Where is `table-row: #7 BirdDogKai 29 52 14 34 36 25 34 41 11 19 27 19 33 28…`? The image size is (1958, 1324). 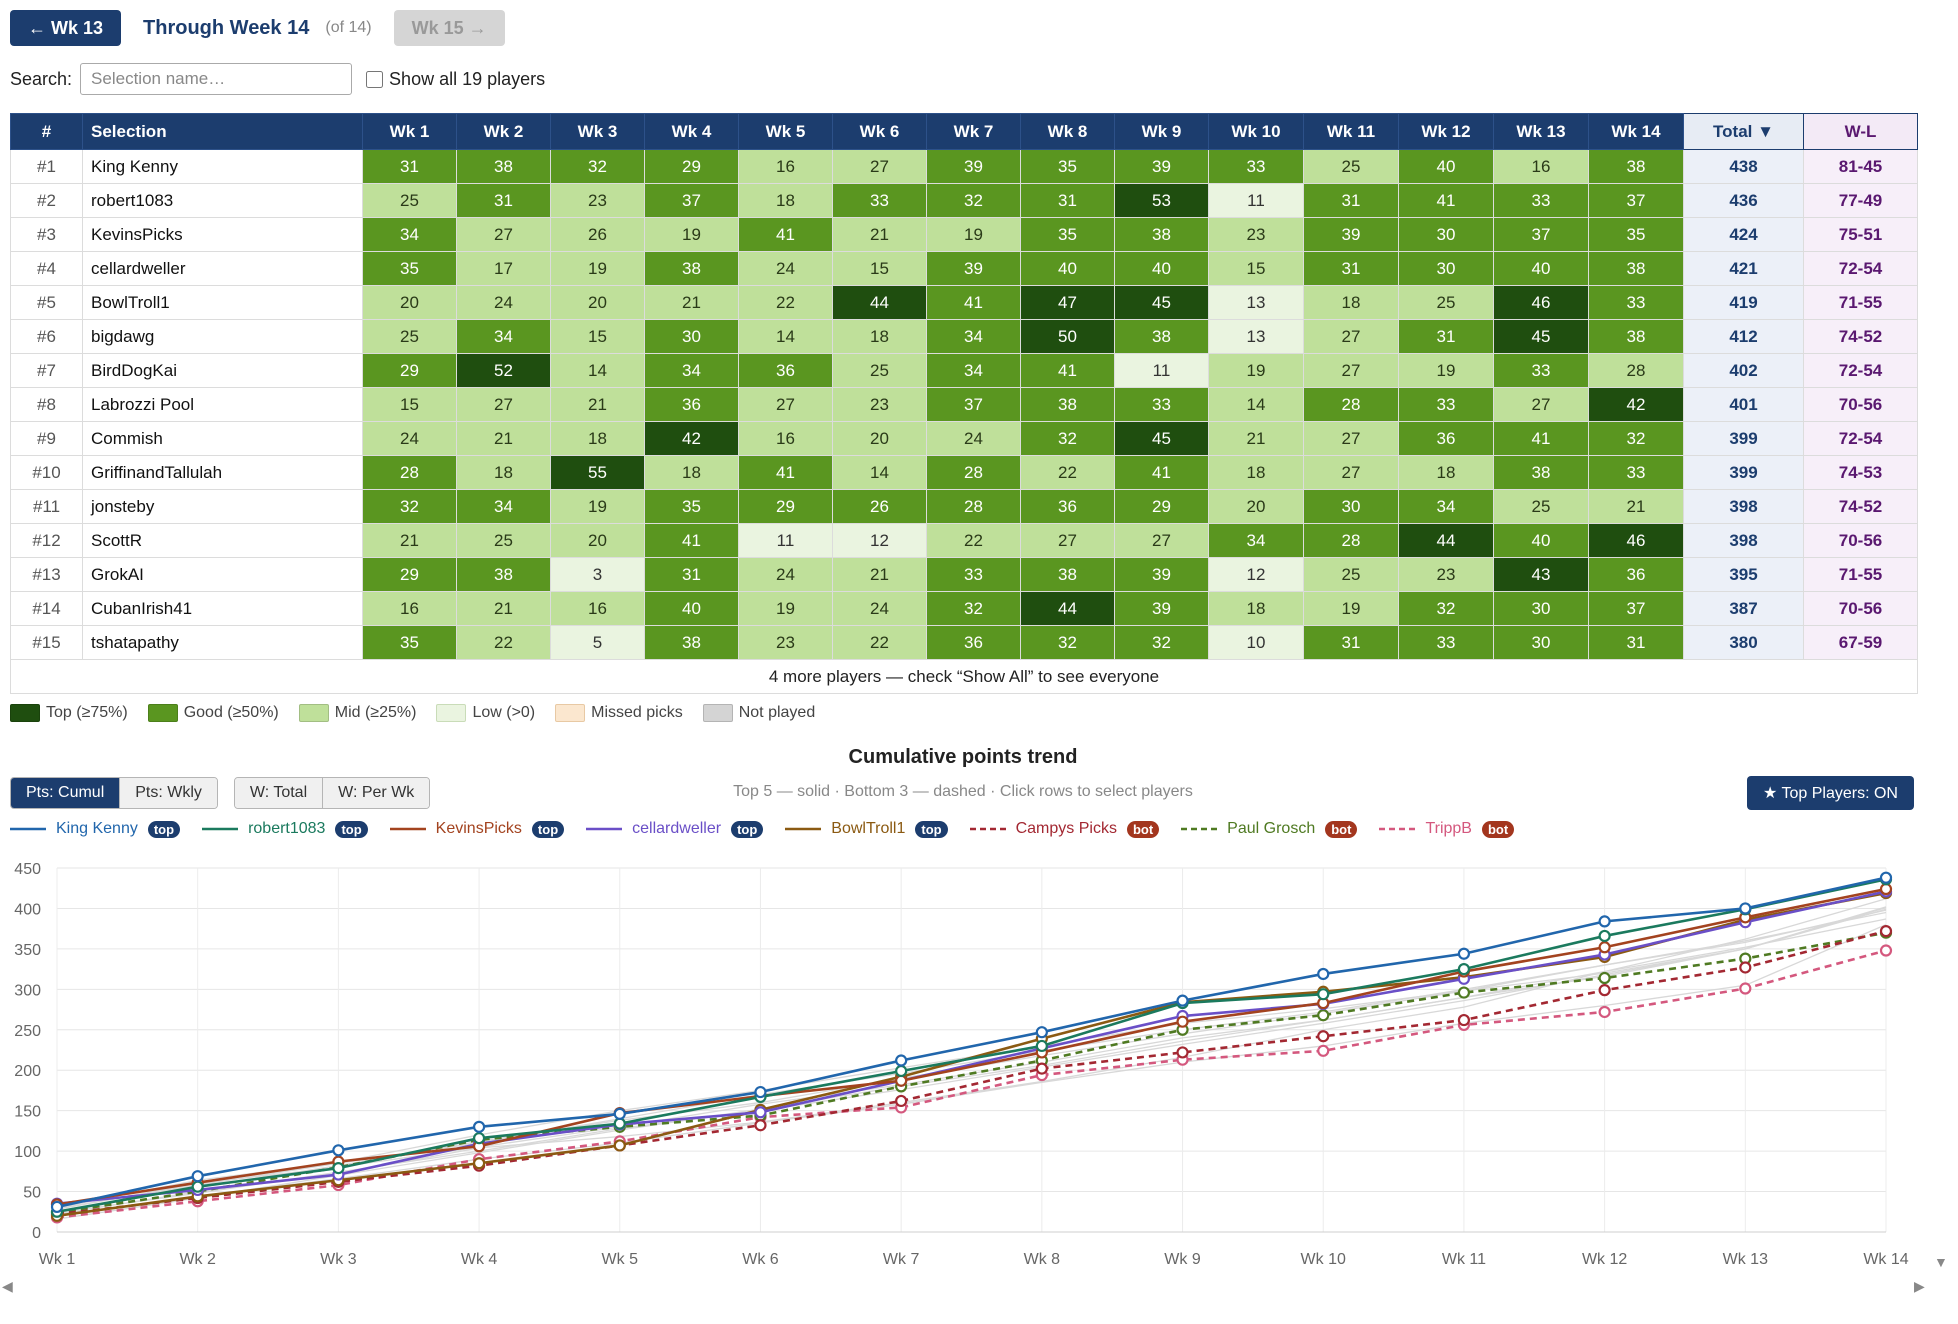 table-row: #7 BirdDogKai 29 52 14 34 36 25 34 41 11 19 27 19 33 28… is located at coordinates (964, 370).